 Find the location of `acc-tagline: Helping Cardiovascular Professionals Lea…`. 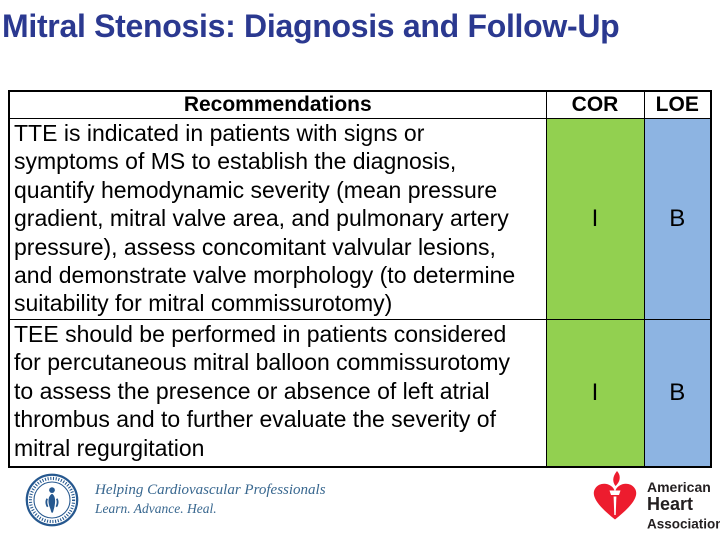

acc-tagline: Helping Cardiovascular Professionals Lea… is located at coordinates (210, 499).